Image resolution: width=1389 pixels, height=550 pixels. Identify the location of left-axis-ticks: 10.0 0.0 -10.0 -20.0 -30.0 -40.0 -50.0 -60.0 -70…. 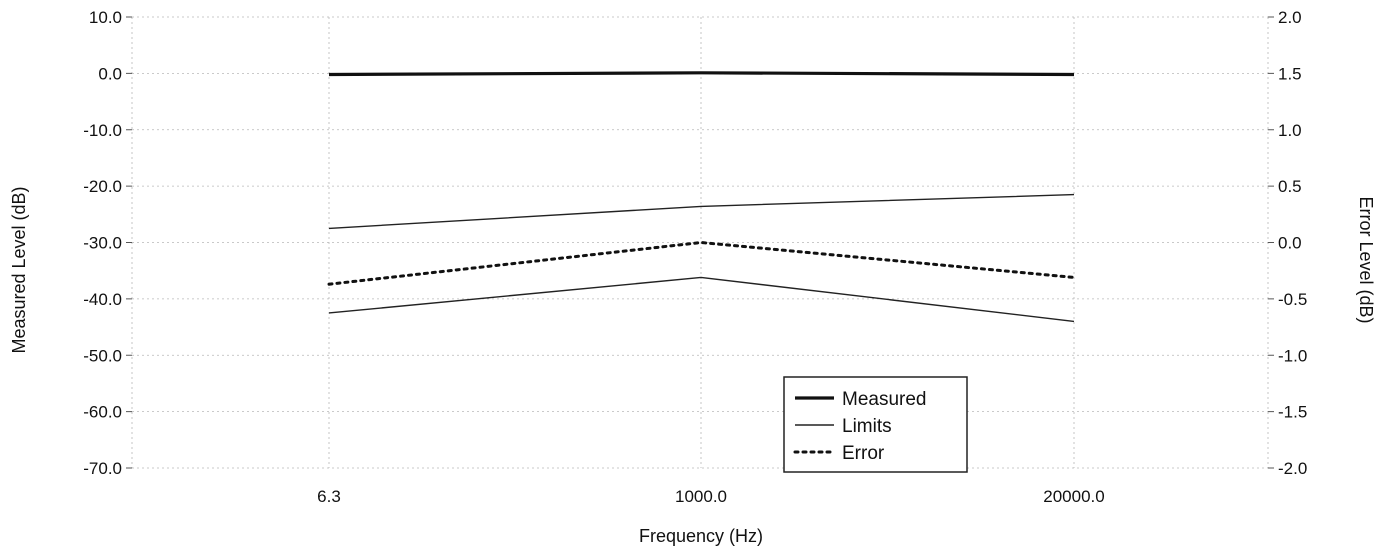
(107, 243).